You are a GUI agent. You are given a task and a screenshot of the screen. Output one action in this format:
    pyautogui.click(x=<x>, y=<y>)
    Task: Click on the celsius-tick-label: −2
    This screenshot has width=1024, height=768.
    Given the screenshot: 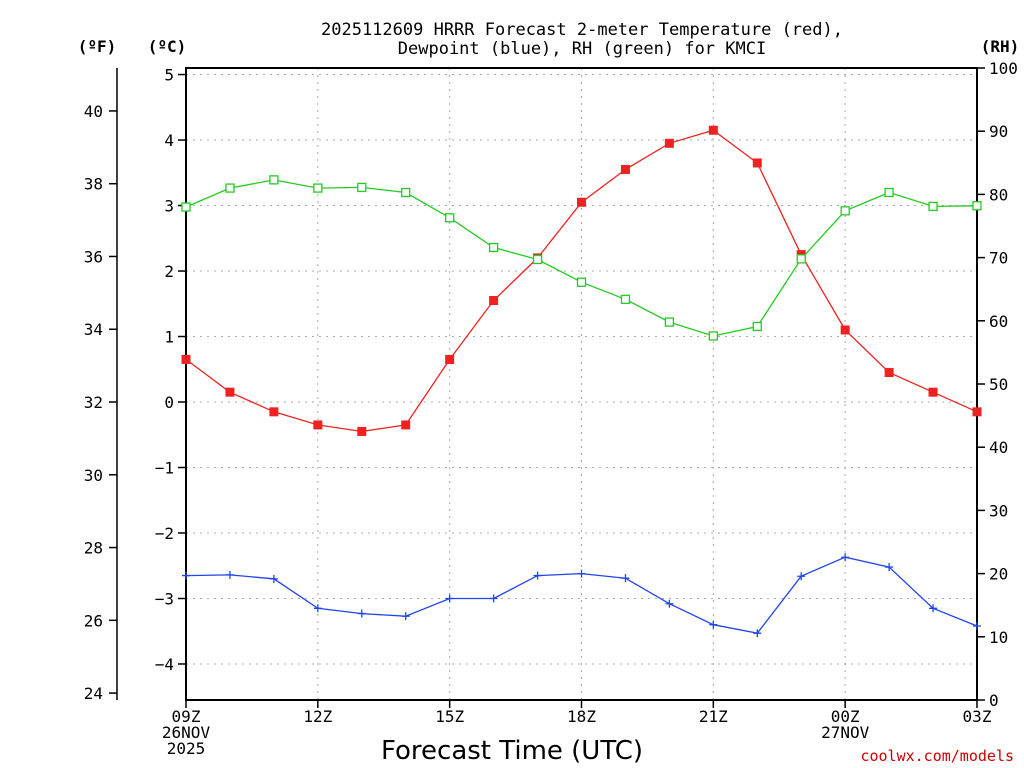 What is the action you would take?
    pyautogui.click(x=164, y=533)
    